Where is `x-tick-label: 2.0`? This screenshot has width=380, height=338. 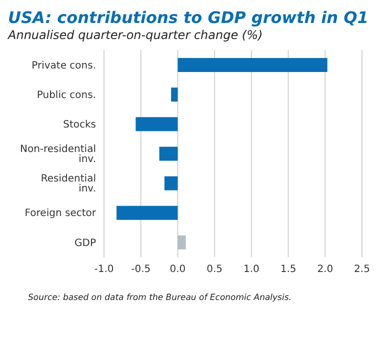 x-tick-label: 2.0 is located at coordinates (325, 270).